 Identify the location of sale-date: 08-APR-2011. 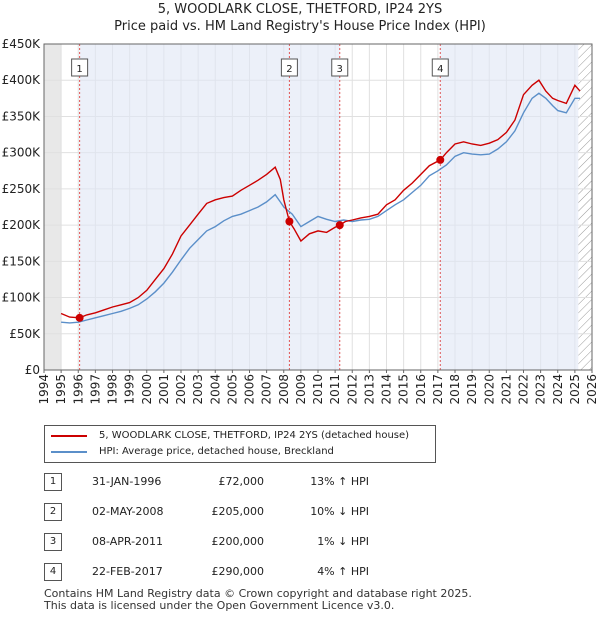
(128, 541).